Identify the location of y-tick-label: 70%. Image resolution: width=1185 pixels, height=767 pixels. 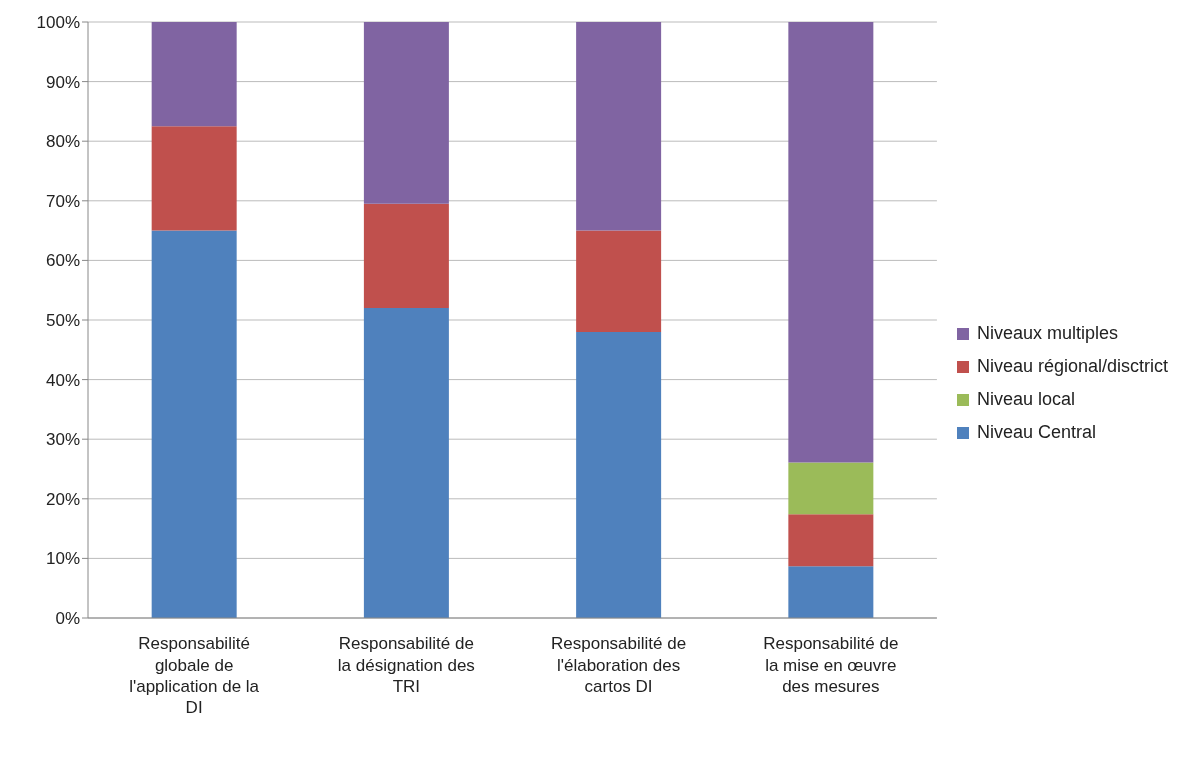
(62, 201).